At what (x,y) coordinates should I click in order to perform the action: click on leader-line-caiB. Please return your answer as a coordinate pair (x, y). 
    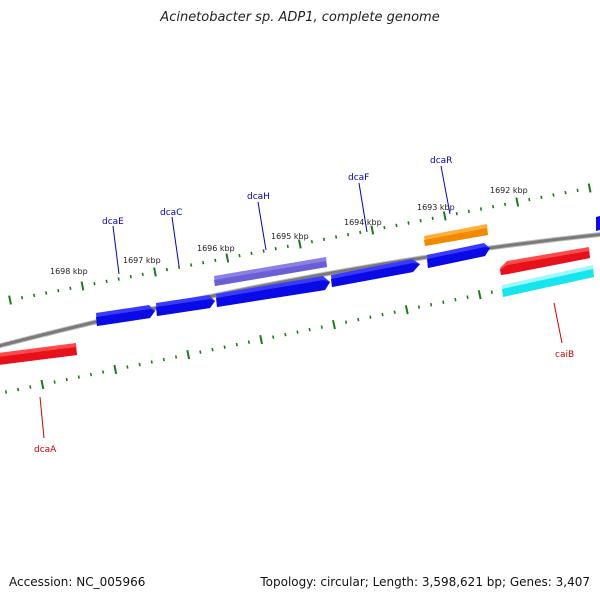
    Looking at the image, I should click on (558, 323).